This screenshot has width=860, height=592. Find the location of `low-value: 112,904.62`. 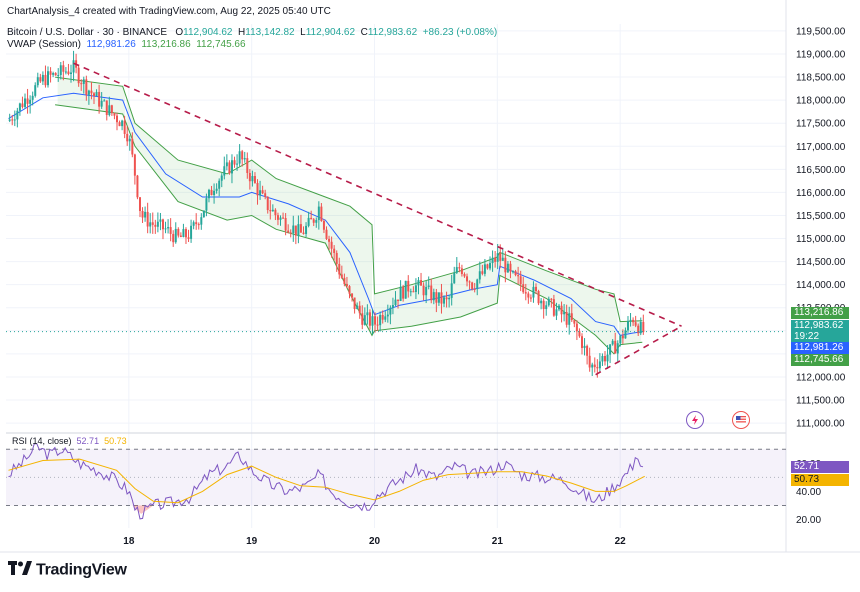

low-value: 112,904.62 is located at coordinates (330, 32).